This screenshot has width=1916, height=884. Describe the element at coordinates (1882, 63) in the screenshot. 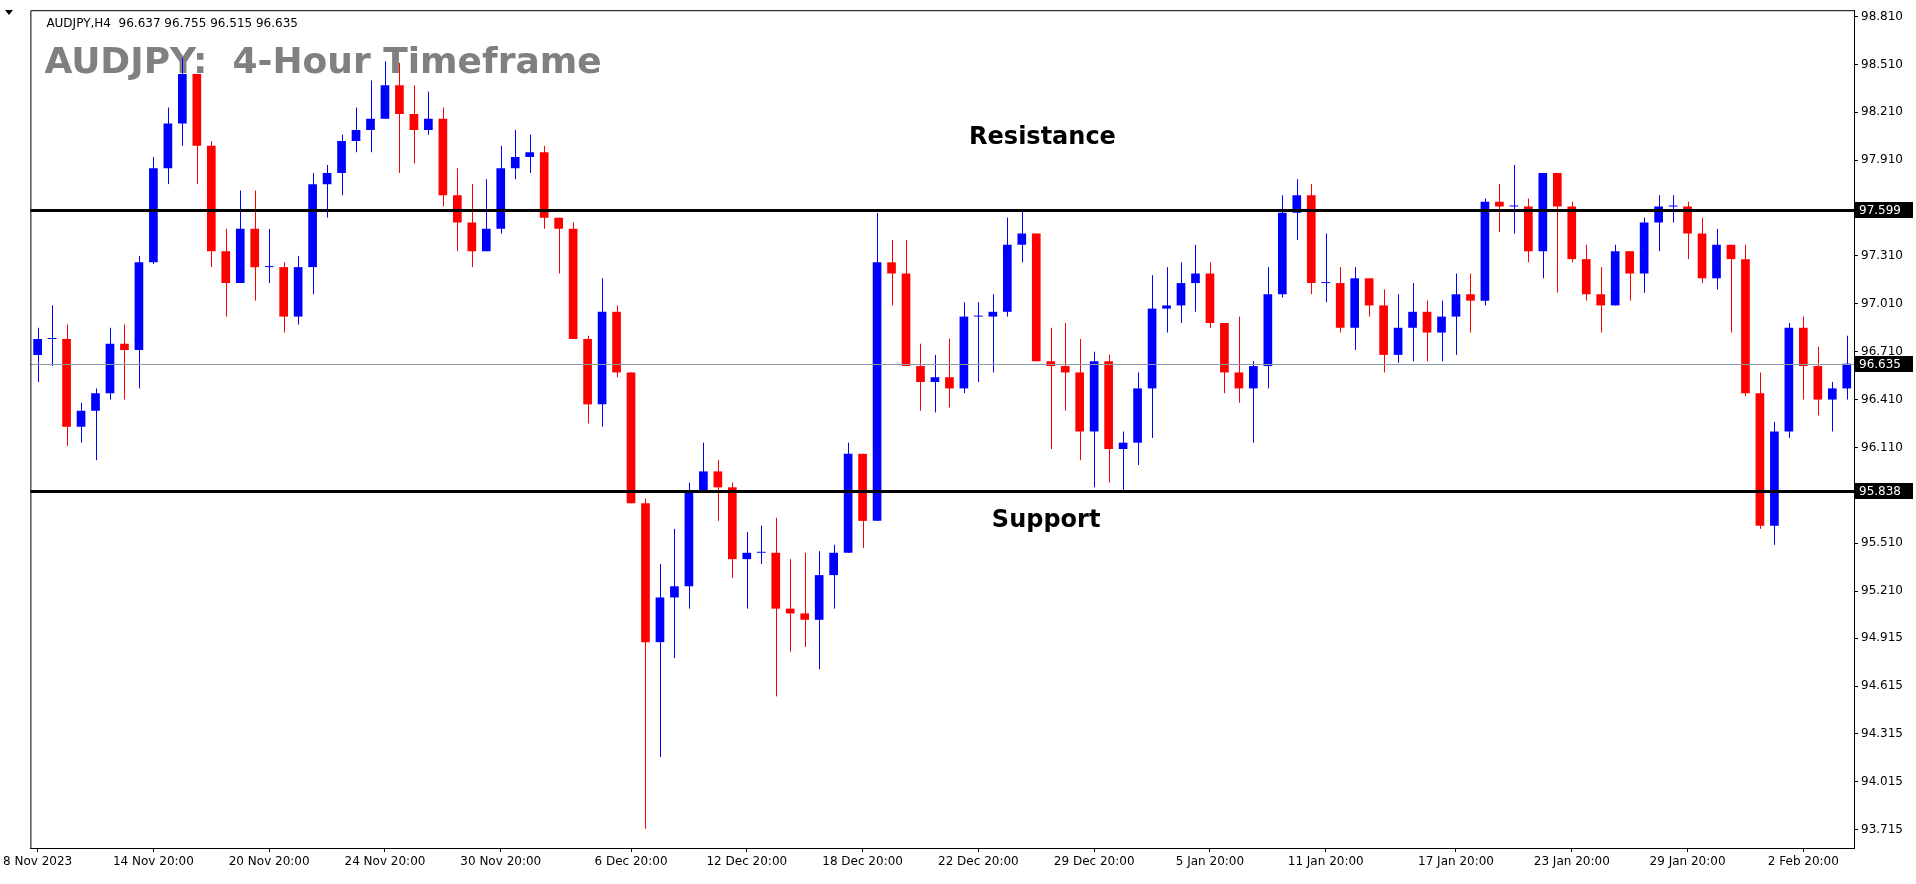

I see `y-tick-label: 98.510` at that location.